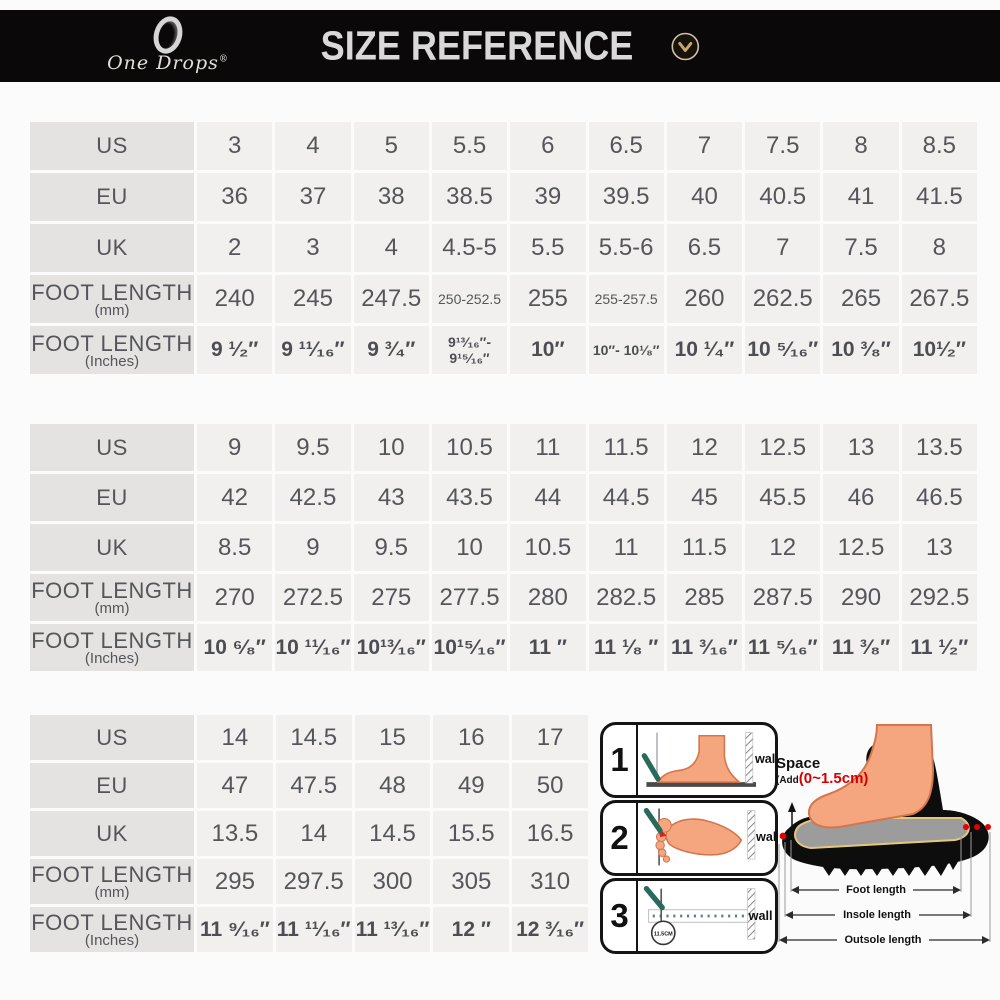  Describe the element at coordinates (939, 647) in the screenshot. I see `size-cell: 11 ¹⁄₂″` at that location.